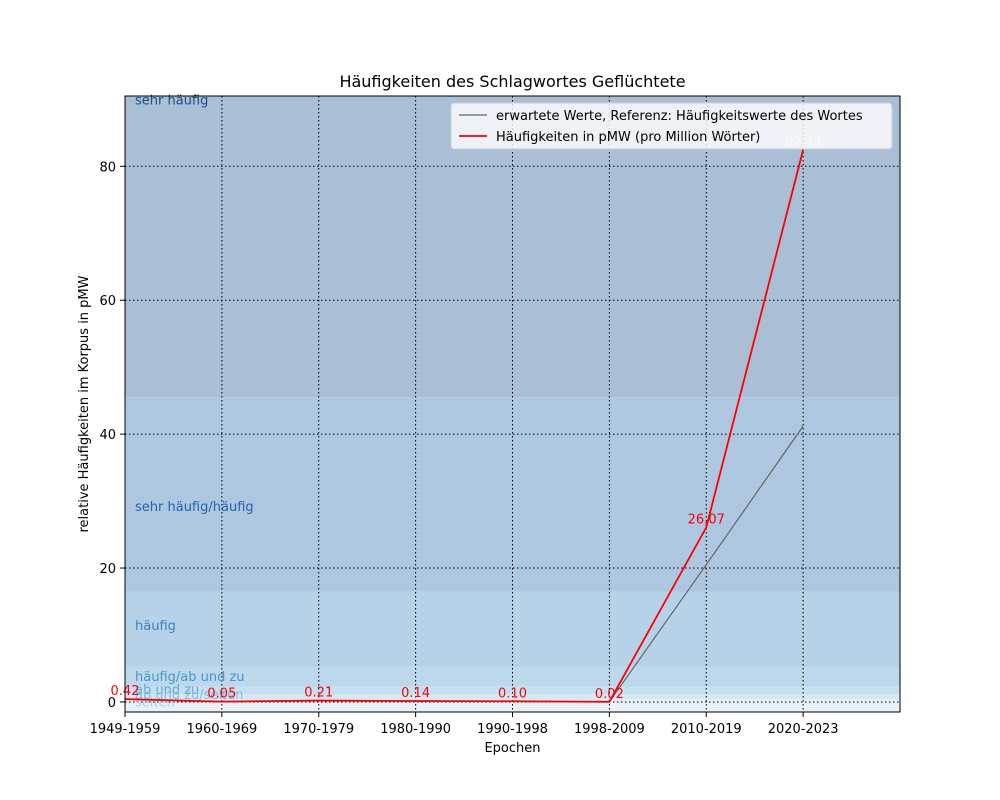  I want to click on data-label-6: 26.07, so click(706, 519).